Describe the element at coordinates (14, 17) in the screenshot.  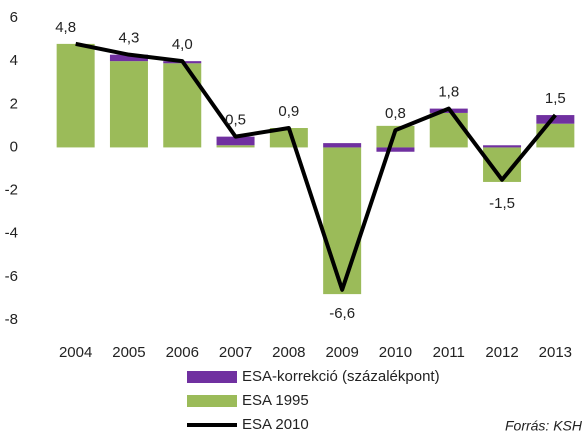
I see `y-tick-label: 6` at that location.